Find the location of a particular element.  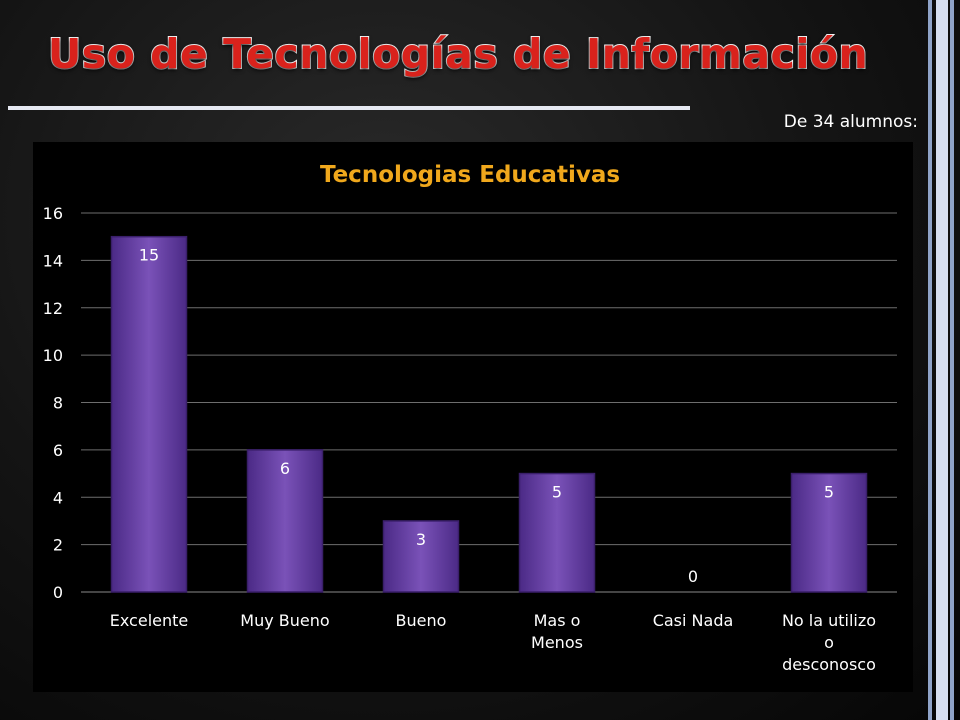

y-tick-label: 2 is located at coordinates (58, 545).